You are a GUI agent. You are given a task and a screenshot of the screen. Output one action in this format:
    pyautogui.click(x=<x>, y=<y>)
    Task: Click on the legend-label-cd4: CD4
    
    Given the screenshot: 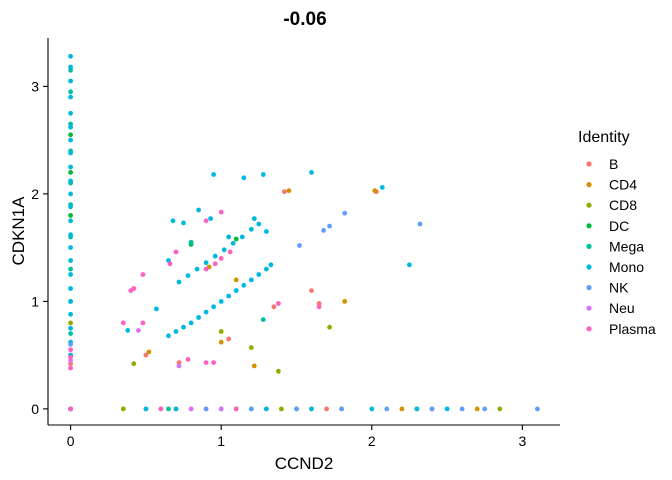 What is the action you would take?
    pyautogui.click(x=623, y=185)
    